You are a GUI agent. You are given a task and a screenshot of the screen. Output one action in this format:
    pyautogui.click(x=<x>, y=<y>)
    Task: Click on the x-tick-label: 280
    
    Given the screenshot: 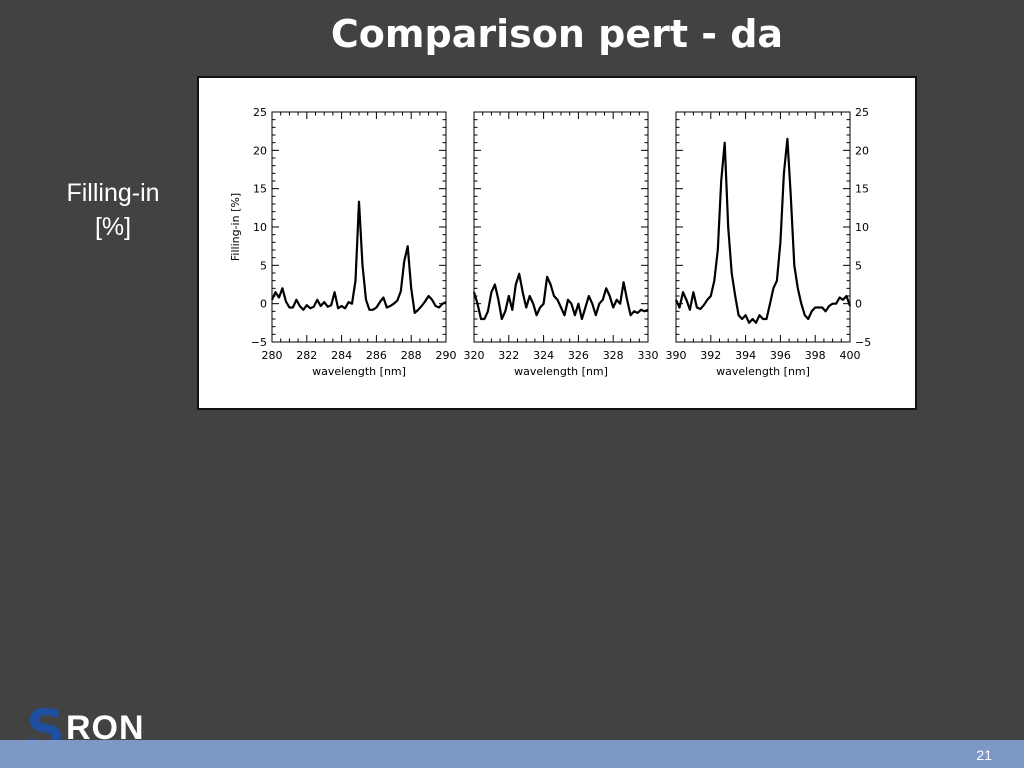 What is the action you would take?
    pyautogui.click(x=272, y=355)
    